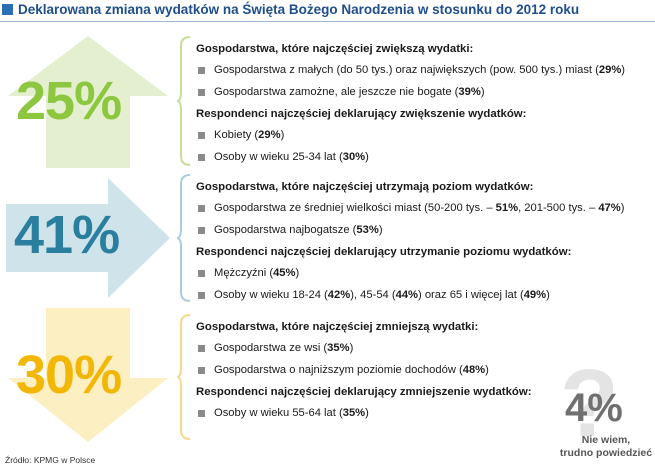  What do you see at coordinates (67, 235) in the screenshot?
I see `keep-percentage: 41%` at bounding box center [67, 235].